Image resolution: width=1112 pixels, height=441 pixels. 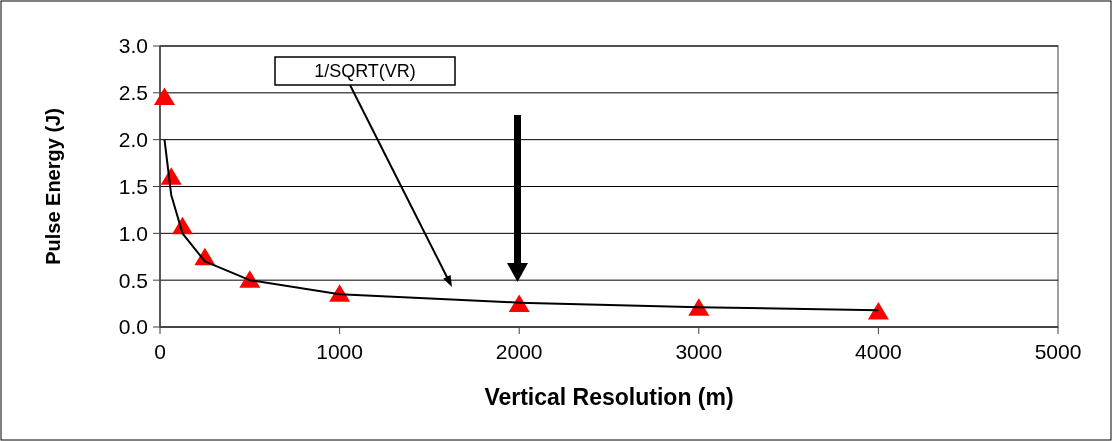 What do you see at coordinates (609, 397) in the screenshot?
I see `x-axis-title: Vertical Resolution (m)` at bounding box center [609, 397].